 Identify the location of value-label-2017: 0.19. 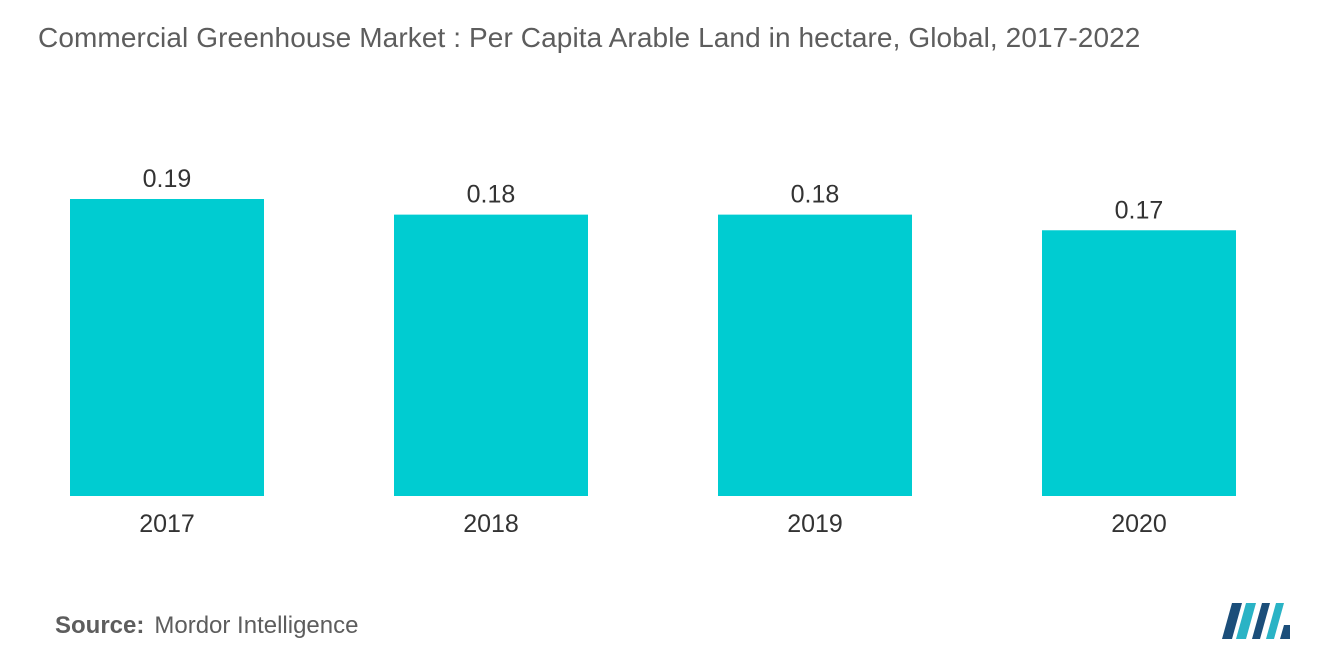
(167, 179).